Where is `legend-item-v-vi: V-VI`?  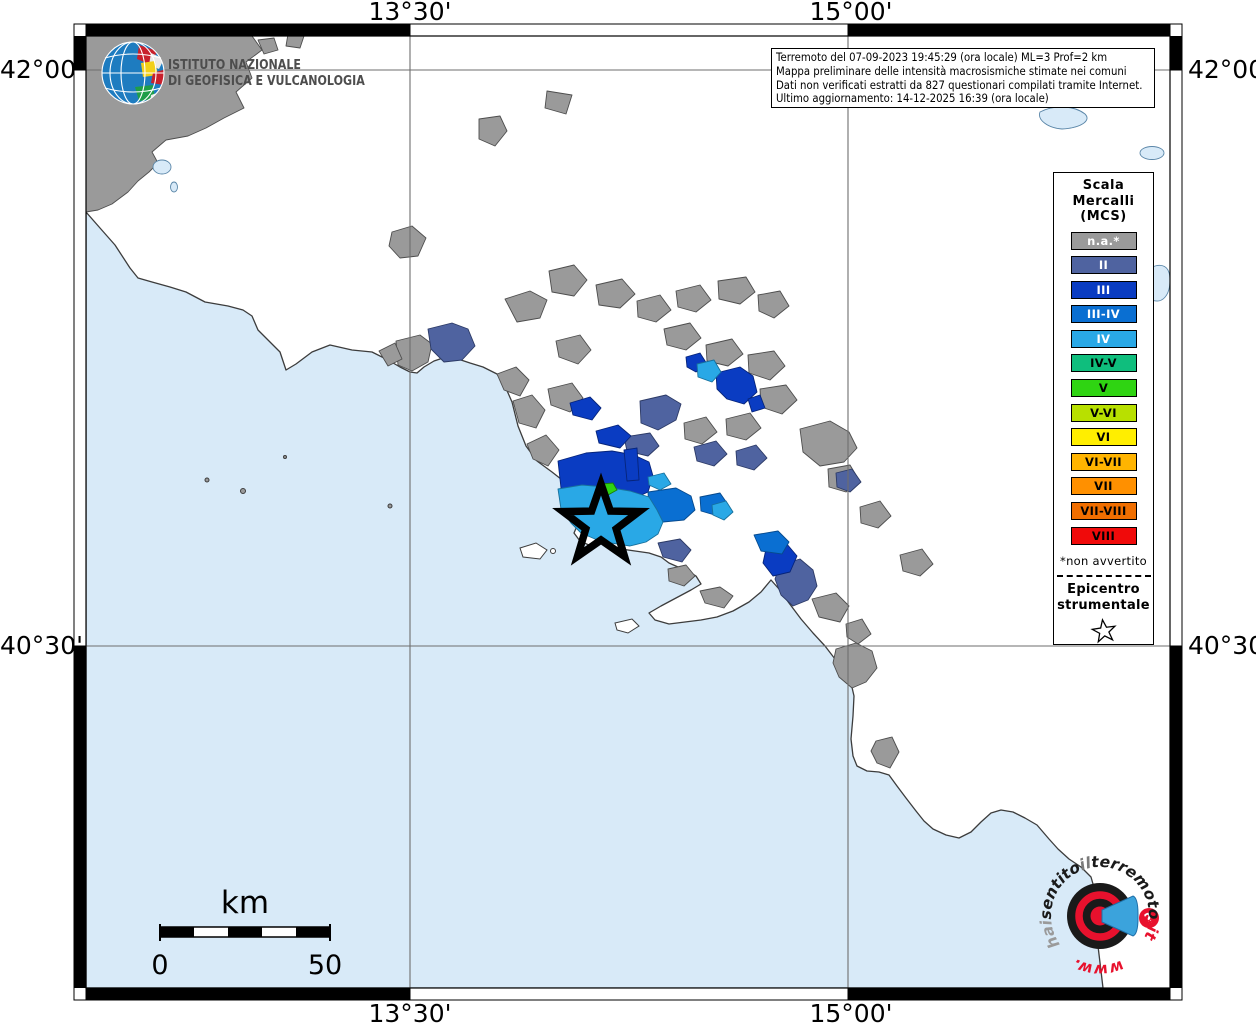
legend-item-v-vi: V-VI is located at coordinates (1103, 412).